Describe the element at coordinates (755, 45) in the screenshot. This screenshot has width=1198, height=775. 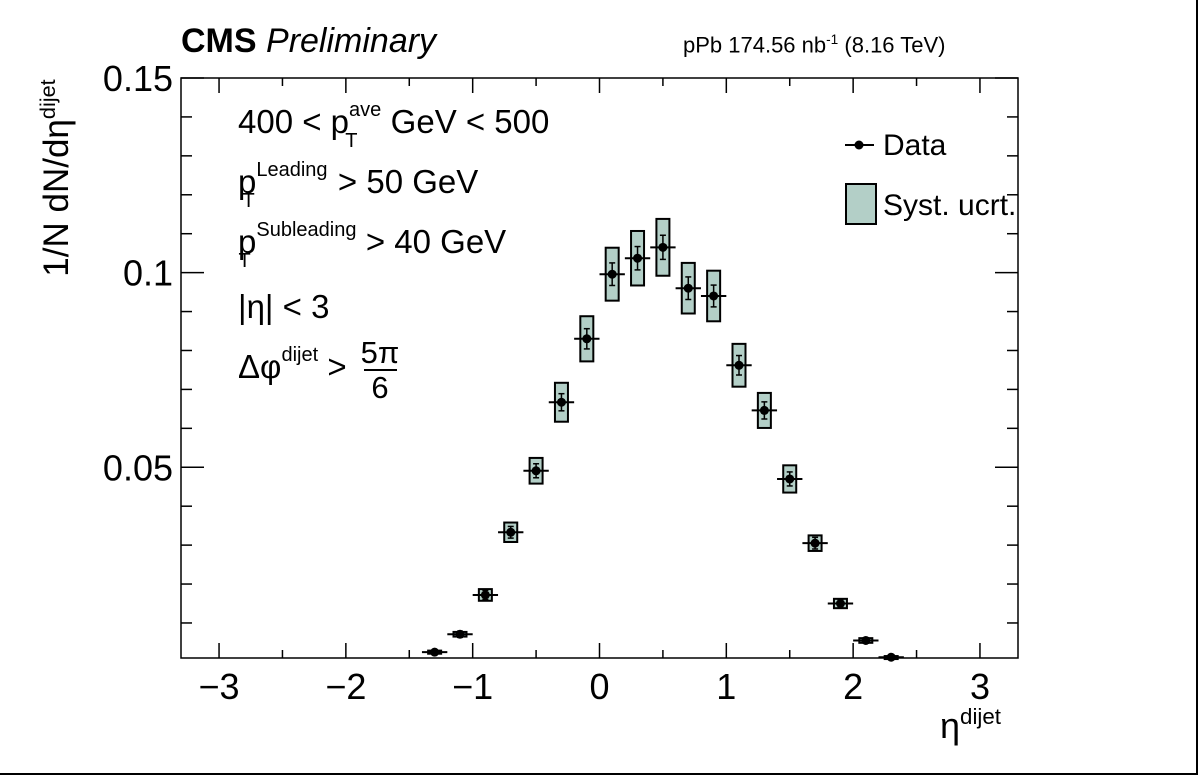
I see `lumi-prefix: pPb 174.56 nb` at that location.